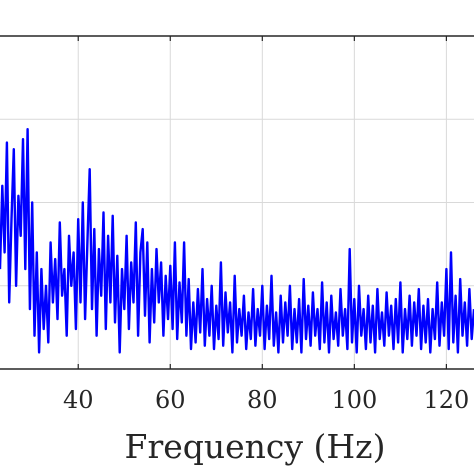 This screenshot has height=474, width=474. What do you see at coordinates (170, 400) in the screenshot?
I see `x-tick-label-60: 60` at bounding box center [170, 400].